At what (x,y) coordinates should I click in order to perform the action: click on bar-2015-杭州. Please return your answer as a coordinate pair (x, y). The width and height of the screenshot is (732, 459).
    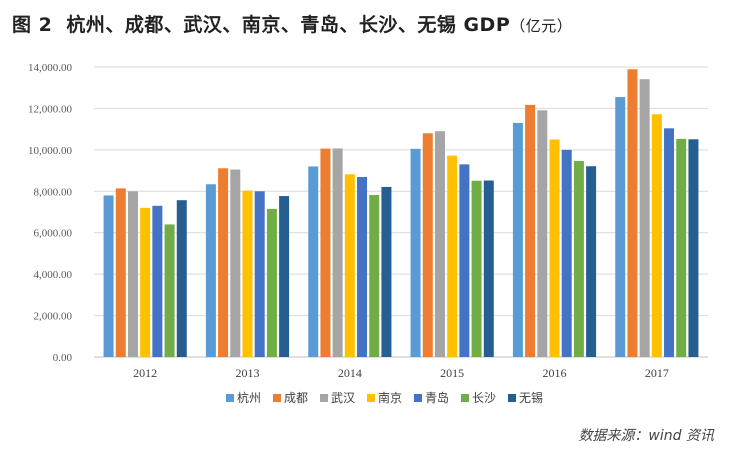
    Looking at the image, I should click on (415, 252).